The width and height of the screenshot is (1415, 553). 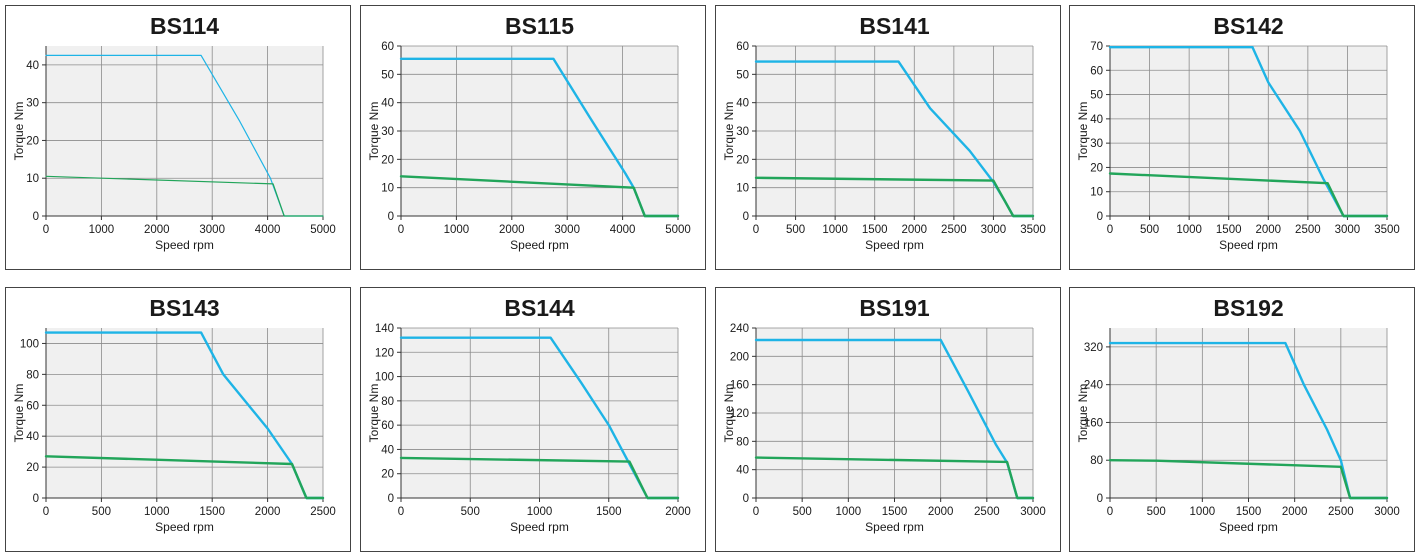 I want to click on x-tick-label: 3500, so click(x=1387, y=230).